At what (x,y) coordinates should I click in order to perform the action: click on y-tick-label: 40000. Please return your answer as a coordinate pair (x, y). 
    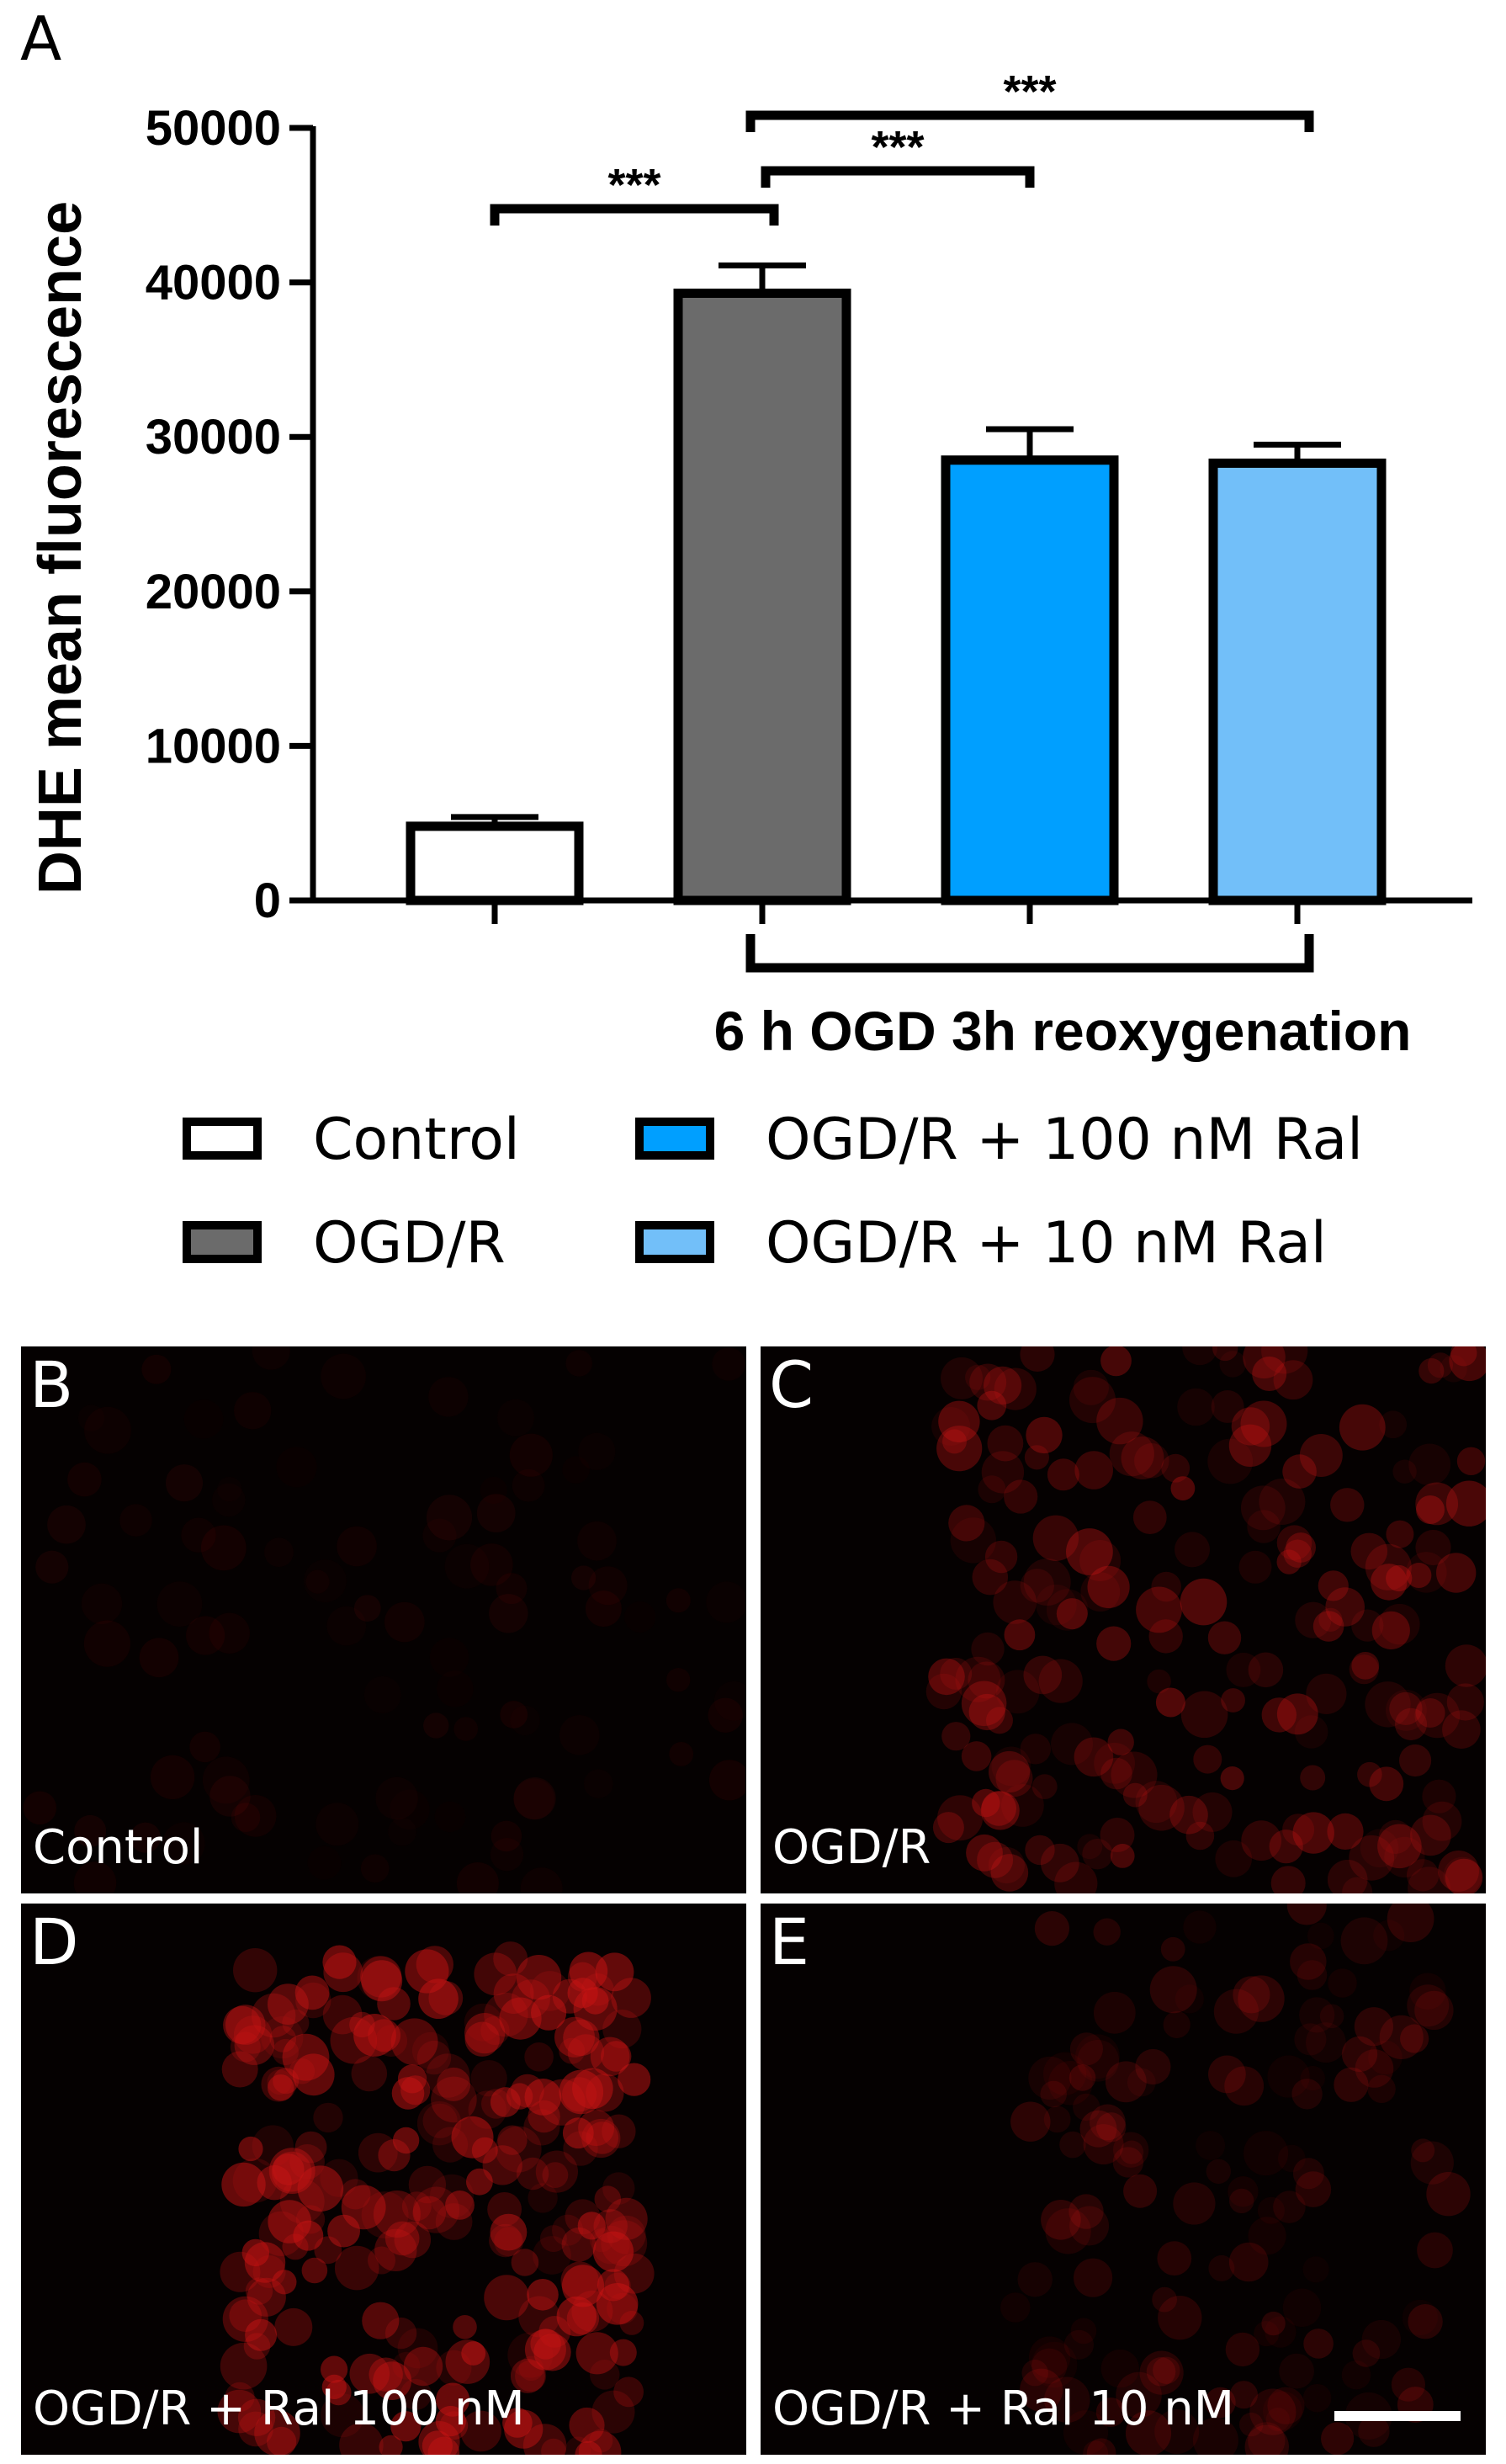
    Looking at the image, I should click on (213, 283).